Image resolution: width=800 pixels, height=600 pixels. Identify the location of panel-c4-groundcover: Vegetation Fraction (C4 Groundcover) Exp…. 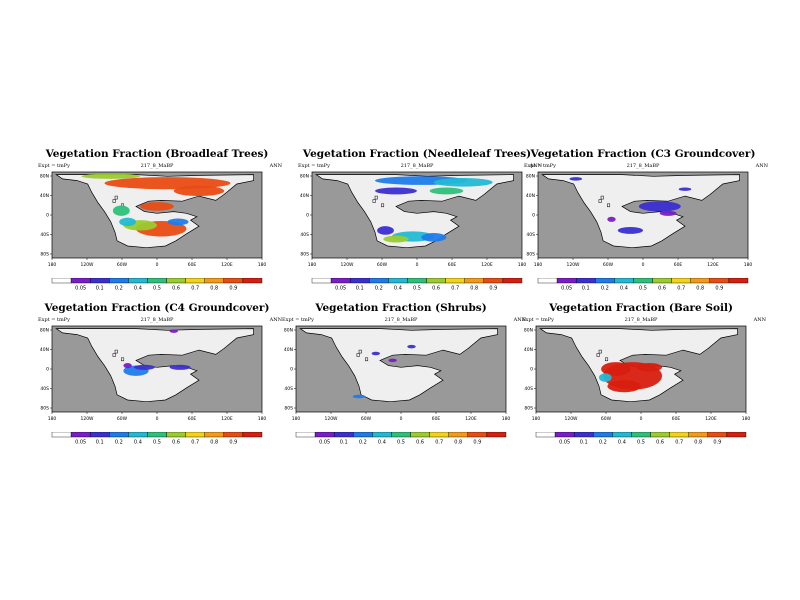
(157, 374).